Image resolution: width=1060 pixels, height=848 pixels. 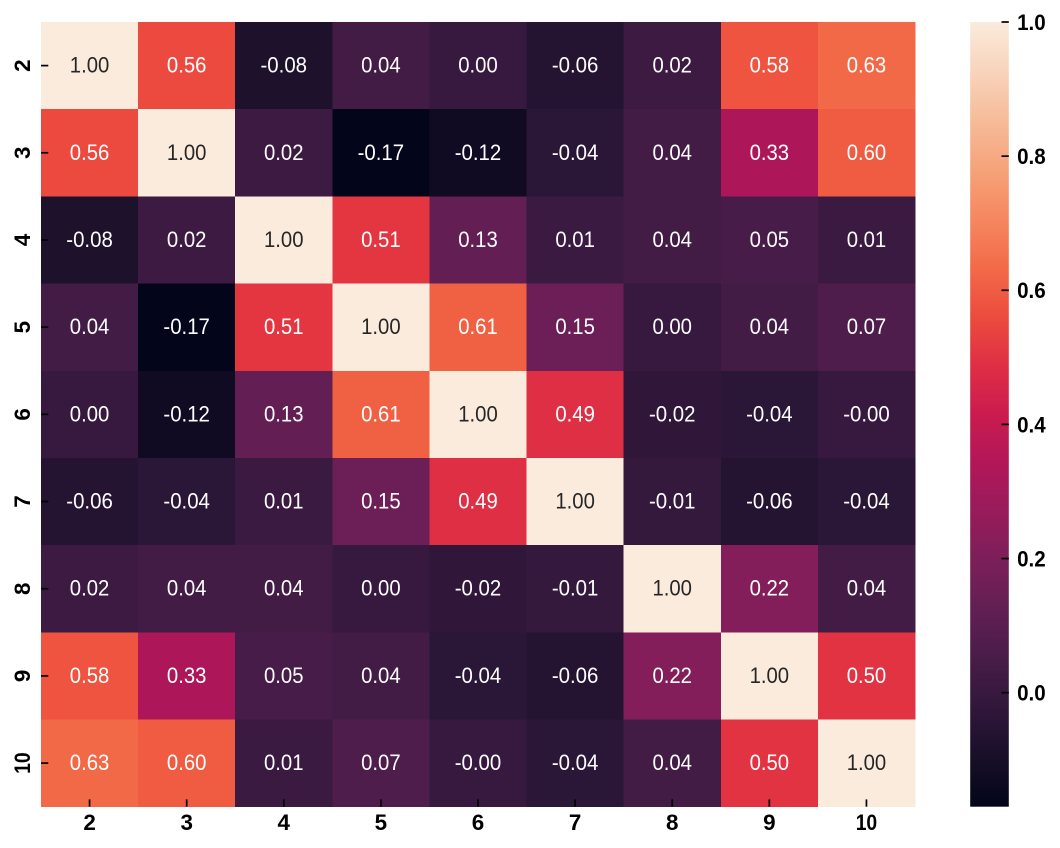 What do you see at coordinates (1031, 290) in the screenshot?
I see `svg-text: 0.6` at bounding box center [1031, 290].